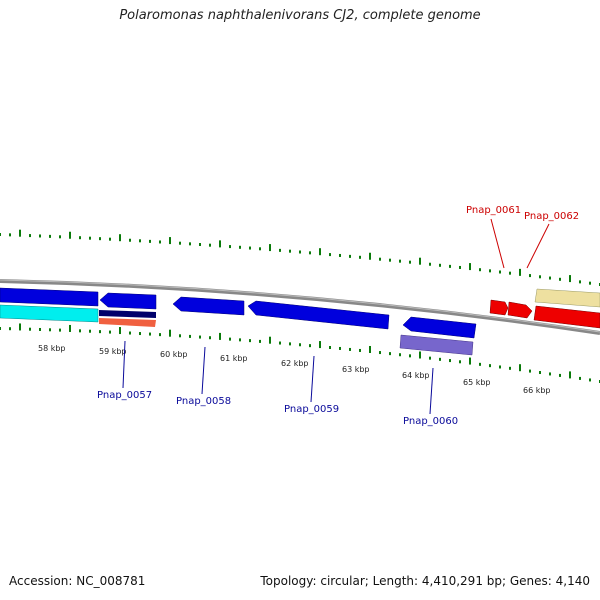 This screenshot has width=600, height=600. Describe the element at coordinates (49, 313) in the screenshot. I see `rna-feature` at that location.